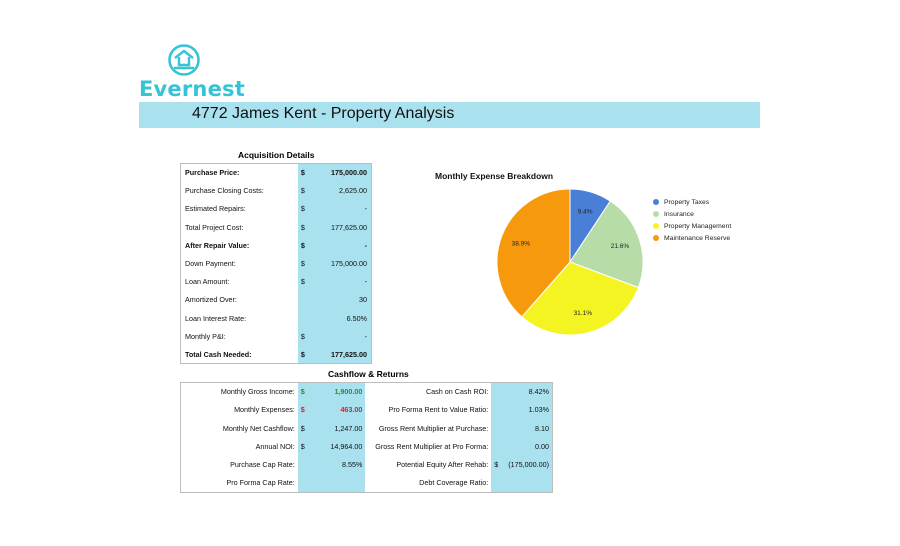 This screenshot has width=900, height=546. What do you see at coordinates (583, 313) in the screenshot?
I see `slice-label: 31.1%` at bounding box center [583, 313].